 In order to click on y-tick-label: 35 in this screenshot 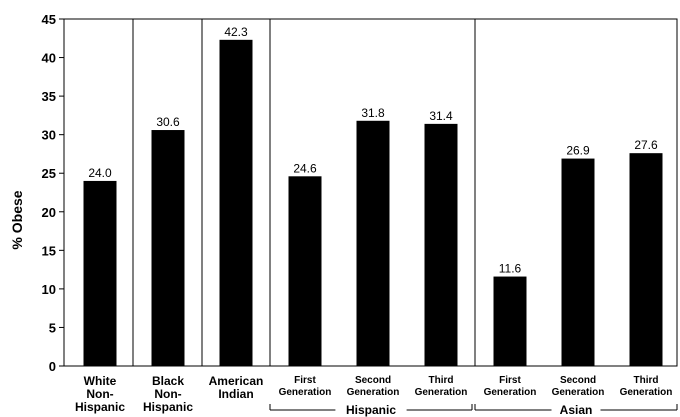, I will do `click(49, 96)`.